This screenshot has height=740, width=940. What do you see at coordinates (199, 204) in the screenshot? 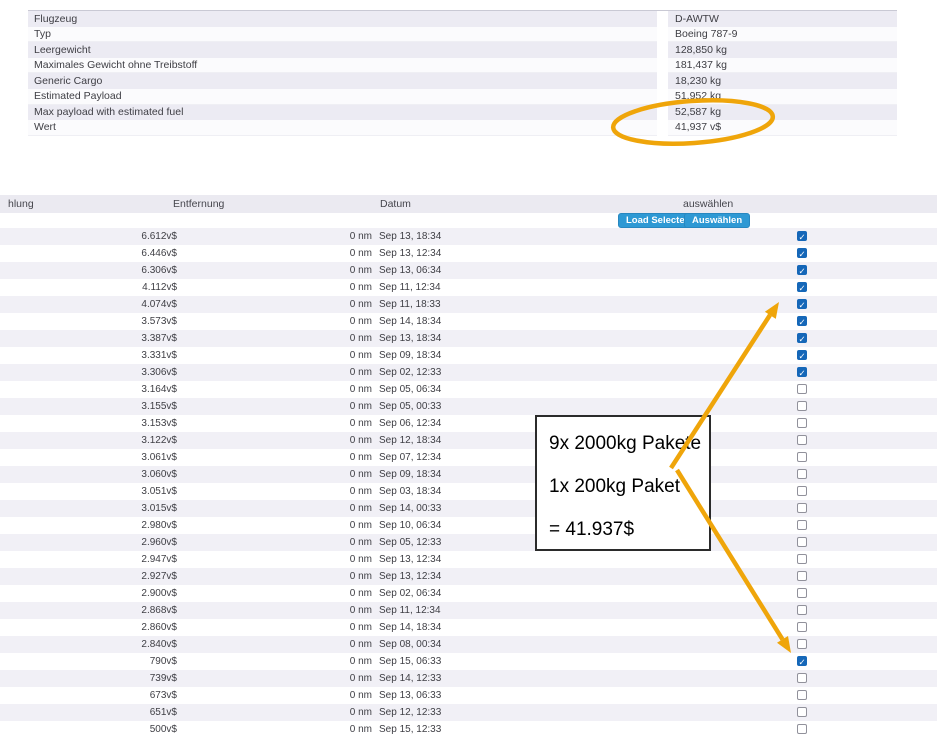
I see `column-header-distance: Entfernung` at bounding box center [199, 204].